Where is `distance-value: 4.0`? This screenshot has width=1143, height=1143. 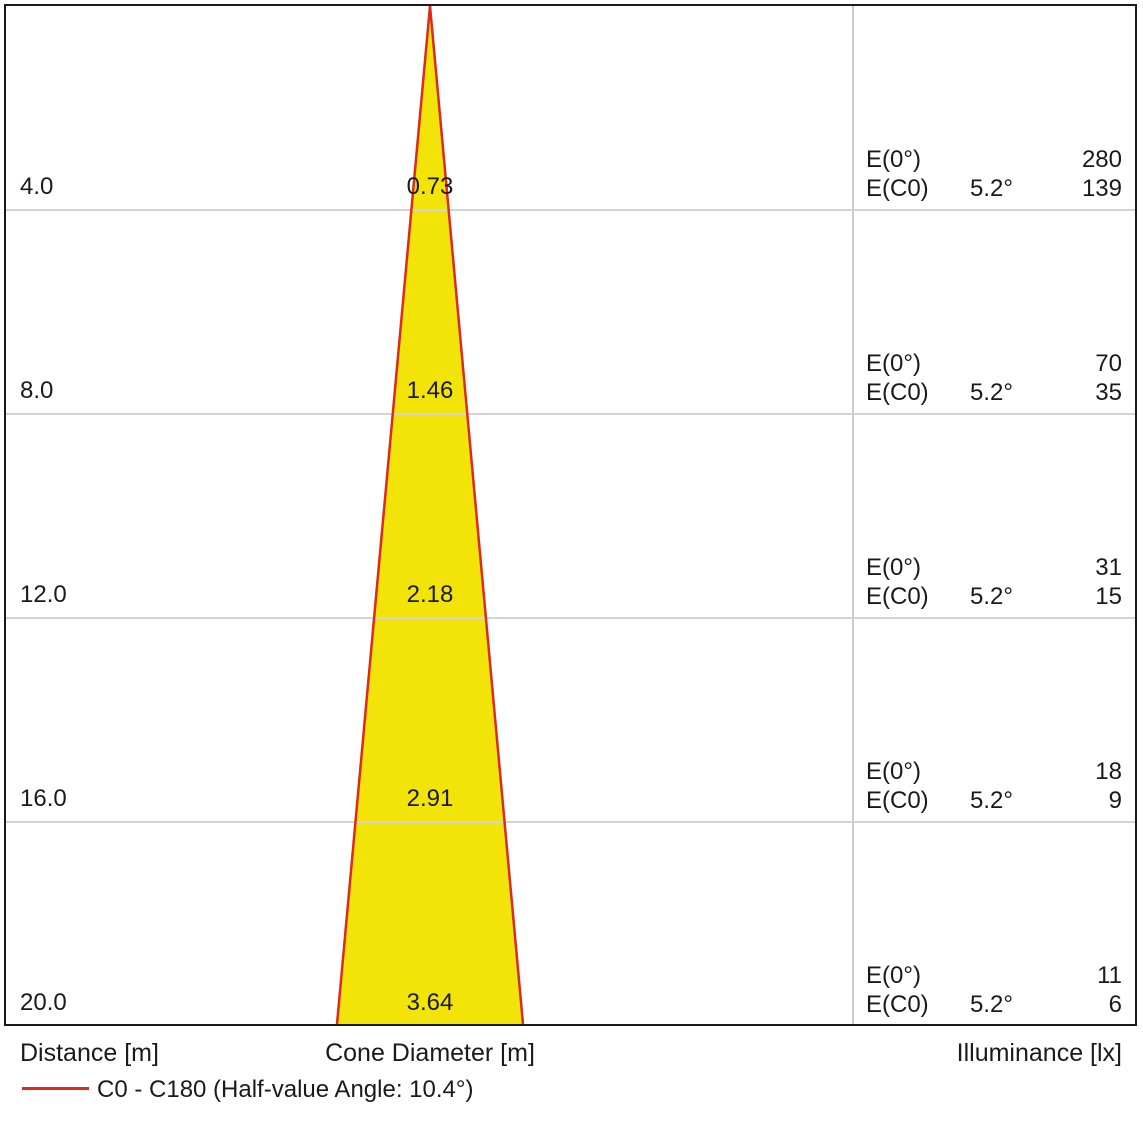 distance-value: 4.0 is located at coordinates (37, 186).